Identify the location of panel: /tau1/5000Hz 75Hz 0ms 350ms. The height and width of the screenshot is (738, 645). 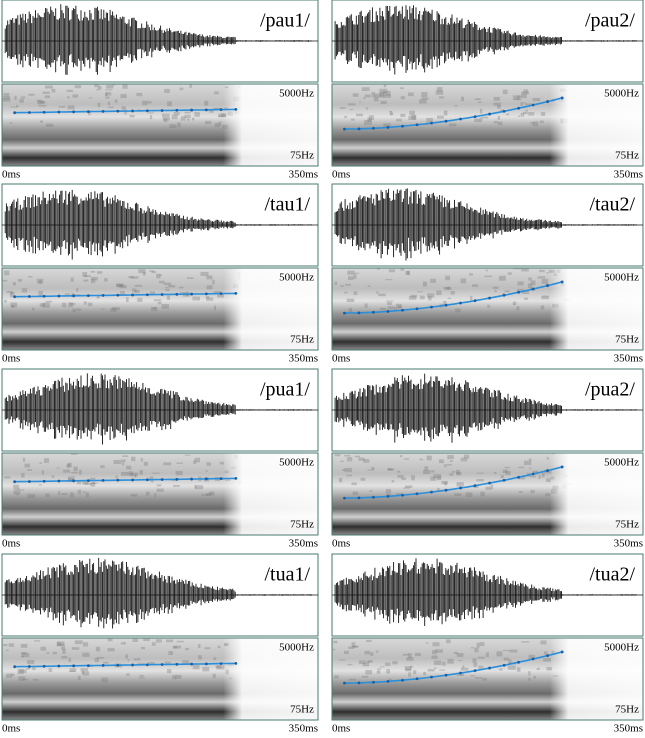
(160, 274).